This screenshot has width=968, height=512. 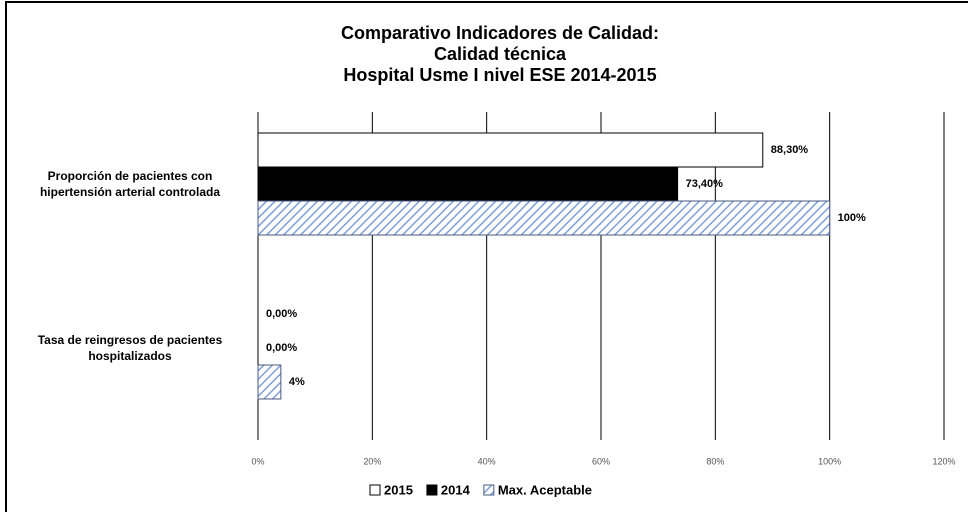 What do you see at coordinates (456, 489) in the screenshot?
I see `legend-label: 2014` at bounding box center [456, 489].